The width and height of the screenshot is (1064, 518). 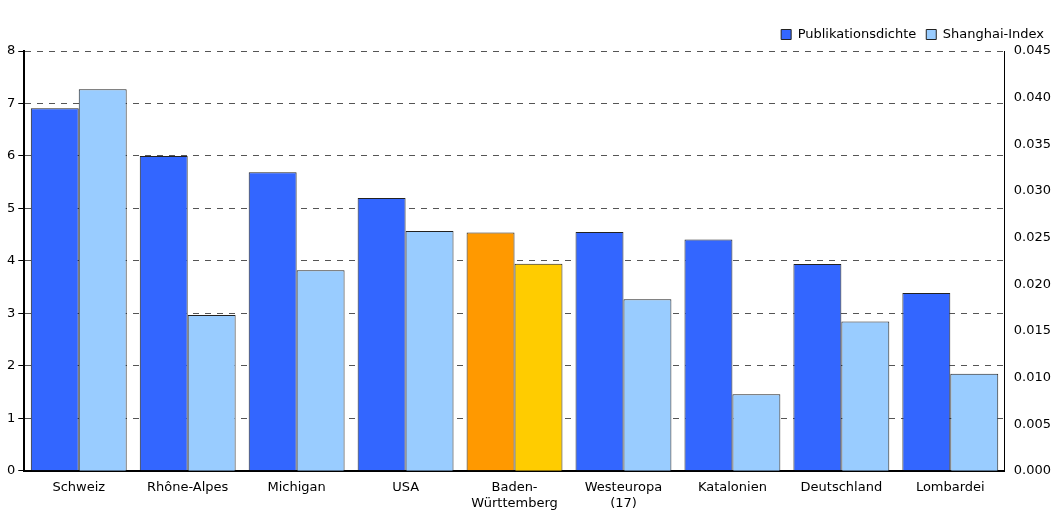 I want to click on y-tick-label: 7, so click(x=11, y=102).